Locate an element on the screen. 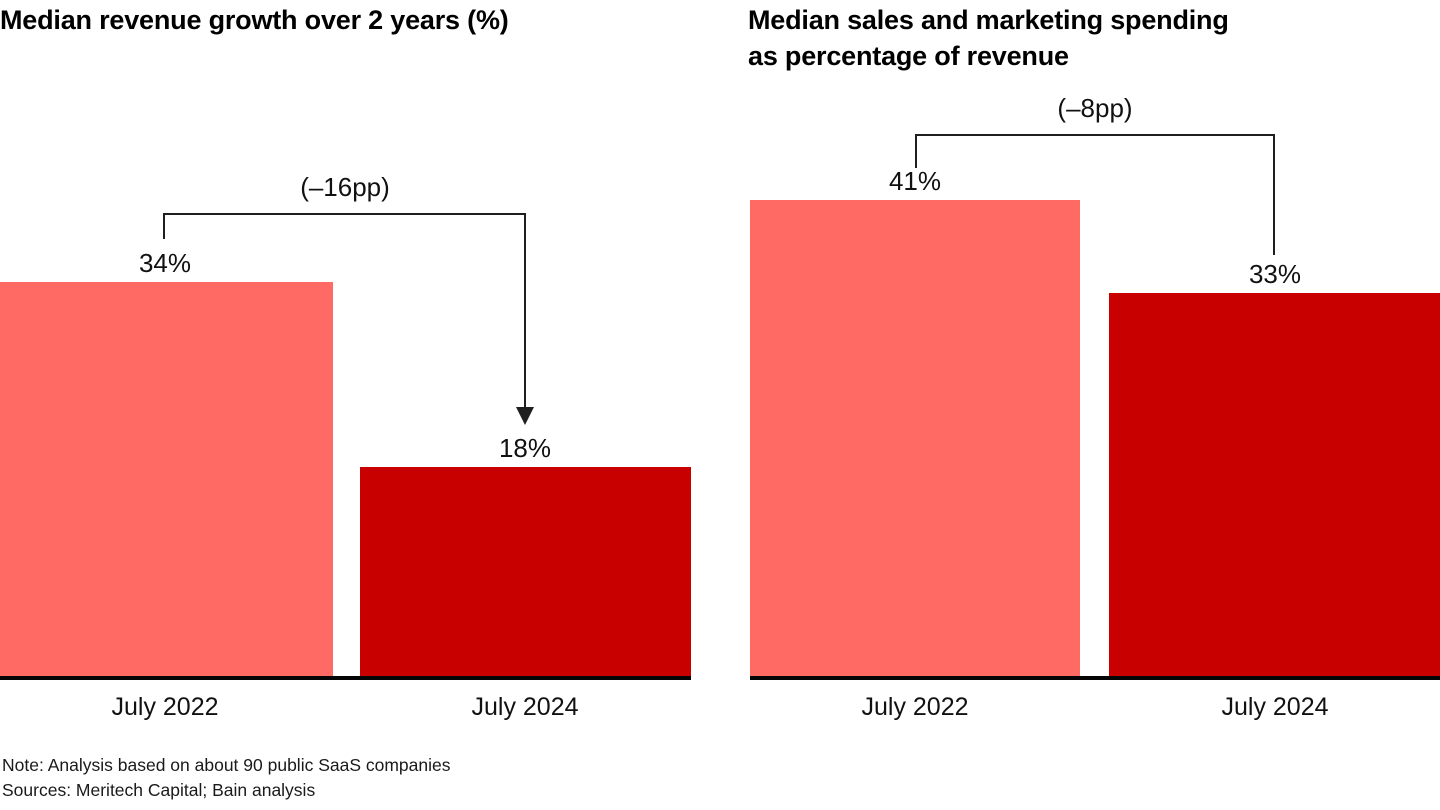 The image size is (1440, 810). value-label-2022-revenue: 34% is located at coordinates (165, 263).